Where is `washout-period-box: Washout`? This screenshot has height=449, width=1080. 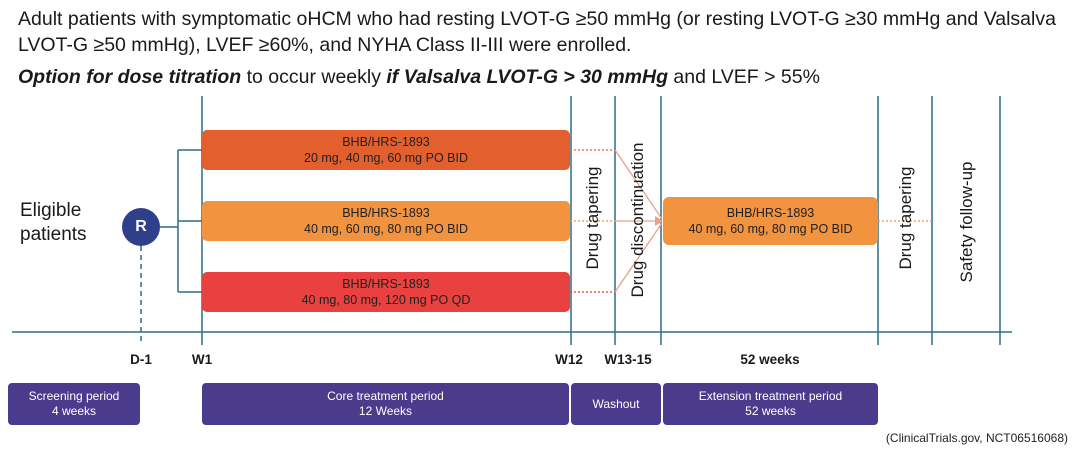
washout-period-box: Washout is located at coordinates (616, 404).